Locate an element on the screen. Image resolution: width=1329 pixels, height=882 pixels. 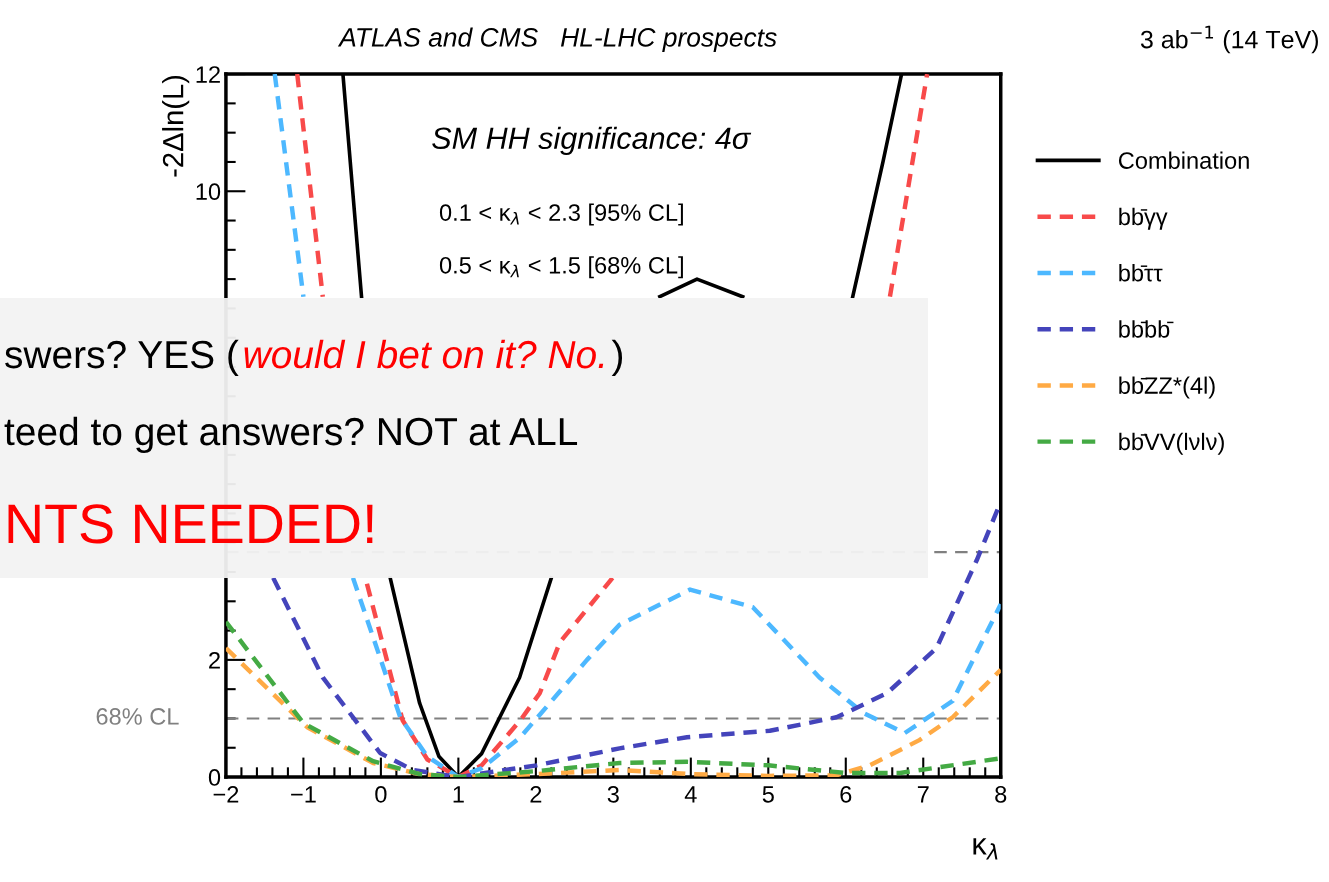
annotation: 0.5 < κ$_{λ}$ < 1.5 [68% CL] is located at coordinates (561, 267).